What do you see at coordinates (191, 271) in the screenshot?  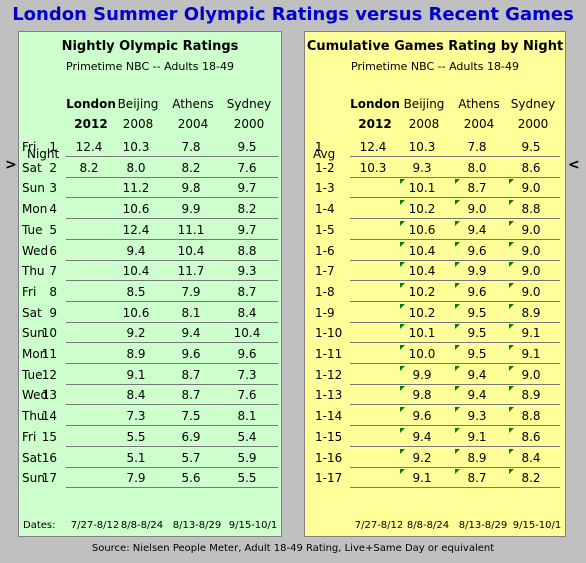 I see `rating-cell: 11.7` at bounding box center [191, 271].